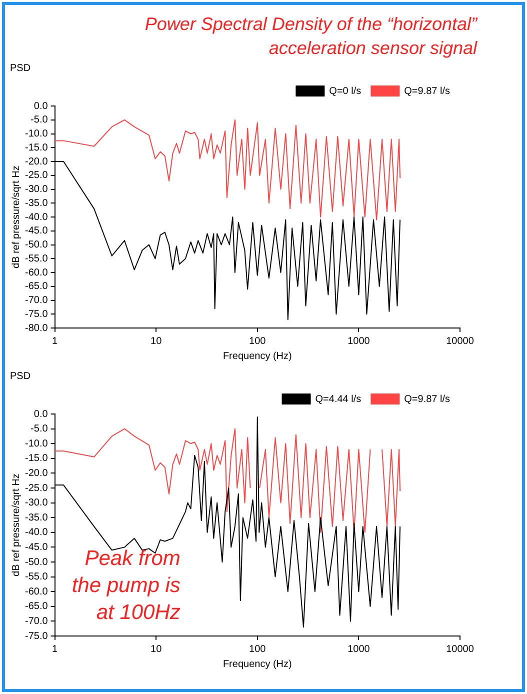 This screenshot has height=694, width=527. I want to click on chart-subtitle: PSD, so click(20, 68).